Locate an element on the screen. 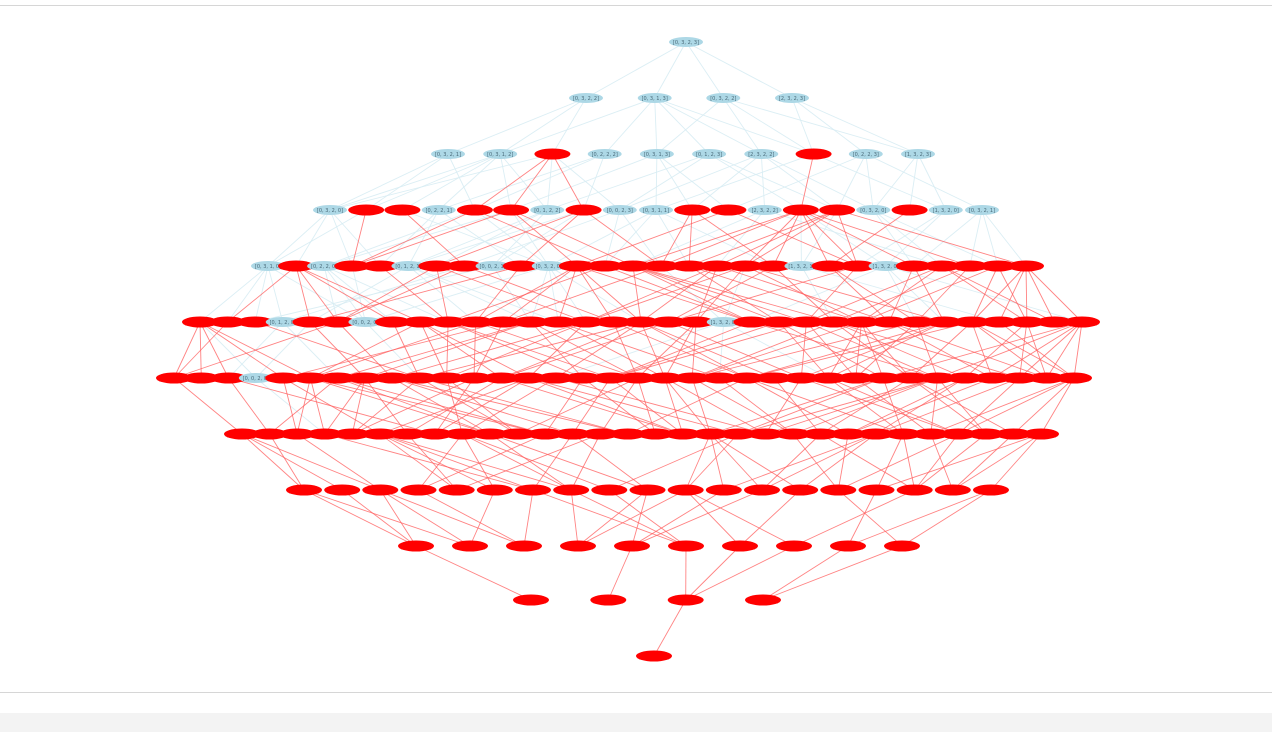 This screenshot has height=732, width=1272. lattice-node: [0, 1, 2, 2] is located at coordinates (547, 210).